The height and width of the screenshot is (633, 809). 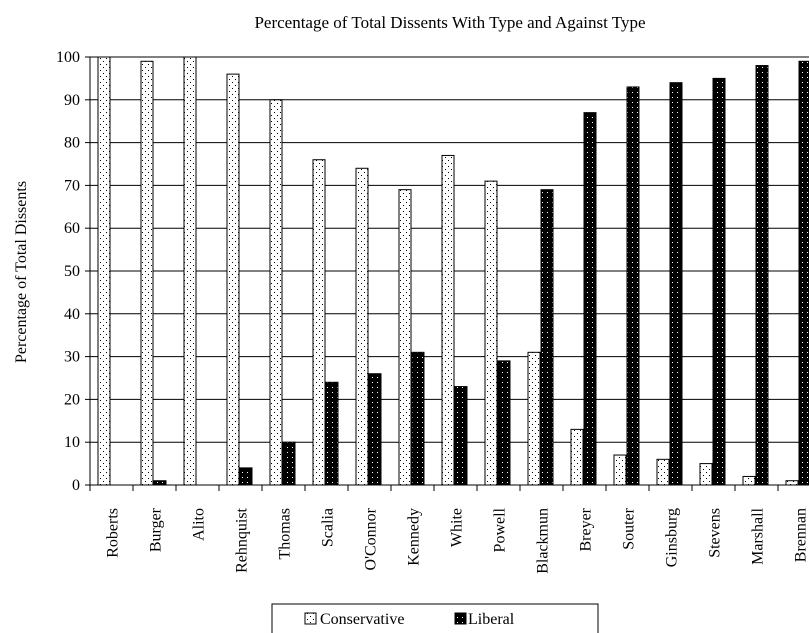 What do you see at coordinates (460, 618) in the screenshot?
I see `legend-swatch-liberal` at bounding box center [460, 618].